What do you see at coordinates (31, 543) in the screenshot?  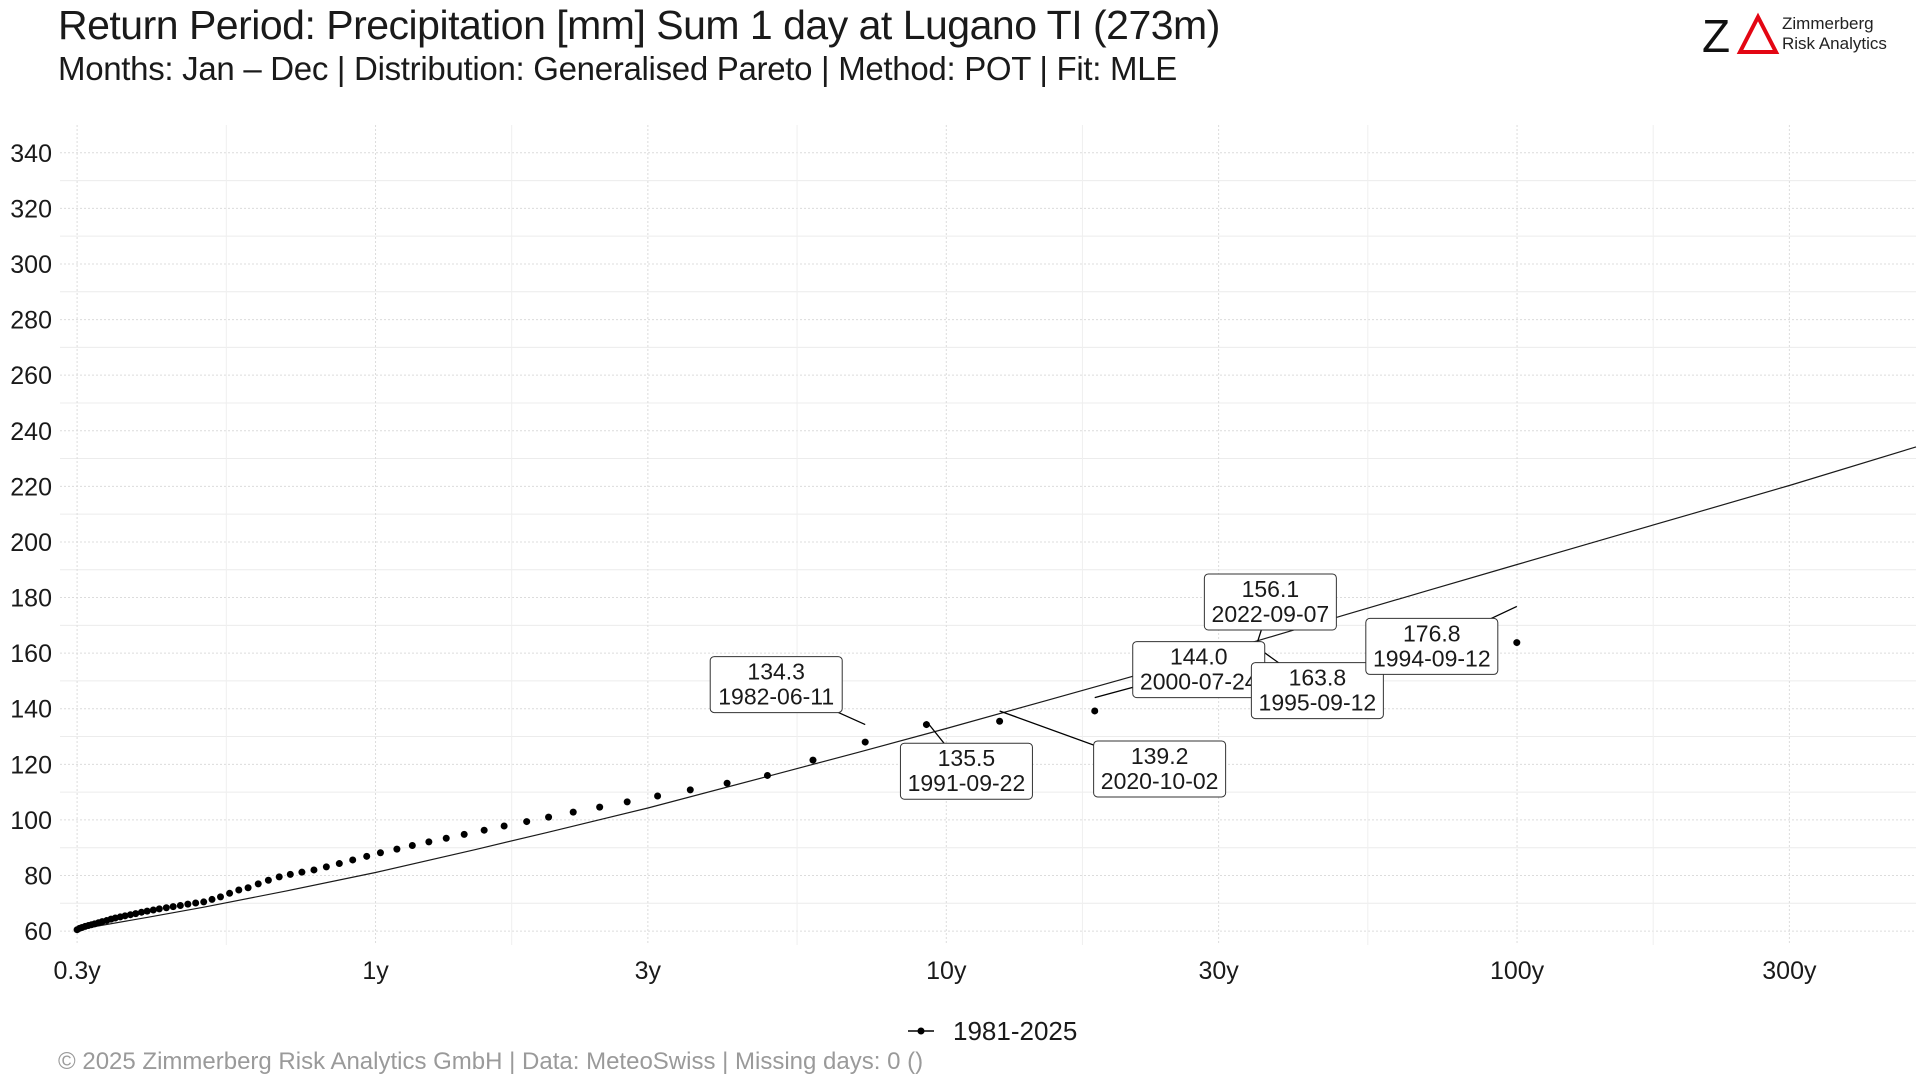 I see `y-tick-label: 200` at bounding box center [31, 543].